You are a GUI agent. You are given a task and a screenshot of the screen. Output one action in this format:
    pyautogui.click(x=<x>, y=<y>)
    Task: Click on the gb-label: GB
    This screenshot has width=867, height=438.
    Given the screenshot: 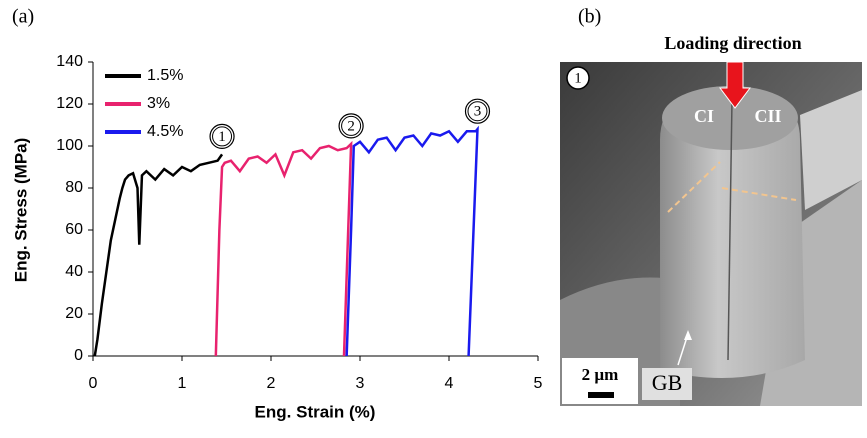 What is the action you would take?
    pyautogui.click(x=667, y=382)
    